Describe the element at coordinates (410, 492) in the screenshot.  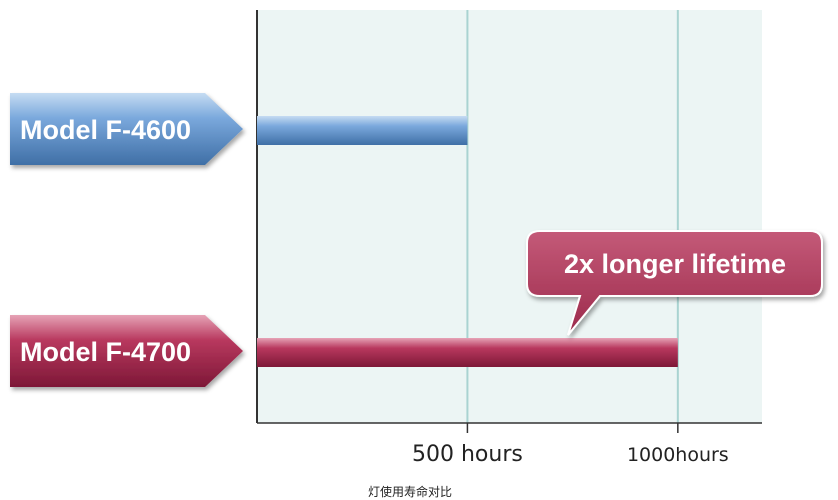
I see `chart-caption: 灯使用寿命对比` at that location.